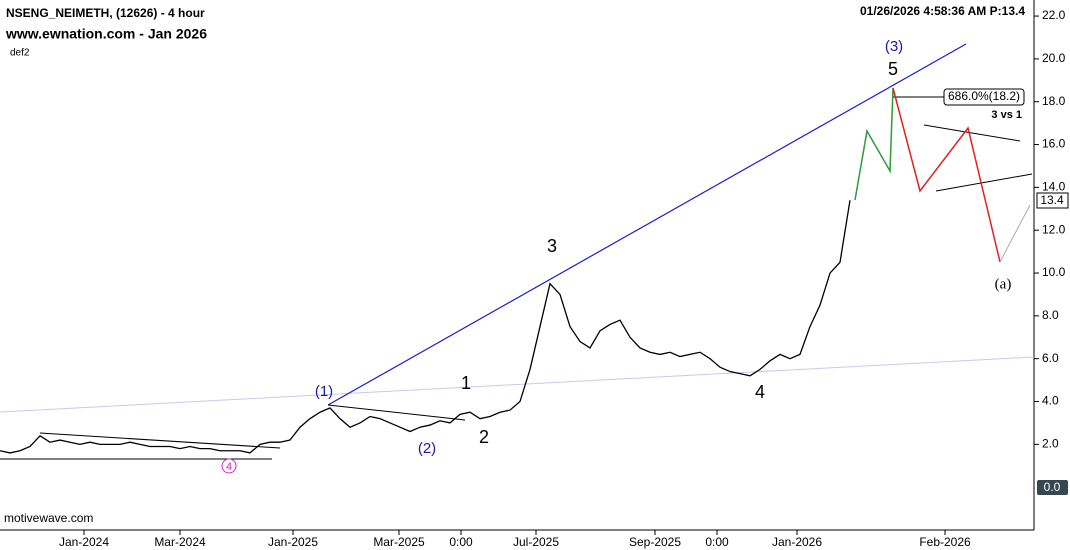 The width and height of the screenshot is (1070, 550). What do you see at coordinates (293, 542) in the screenshot?
I see `x-tick-label: Jan-2025` at bounding box center [293, 542].